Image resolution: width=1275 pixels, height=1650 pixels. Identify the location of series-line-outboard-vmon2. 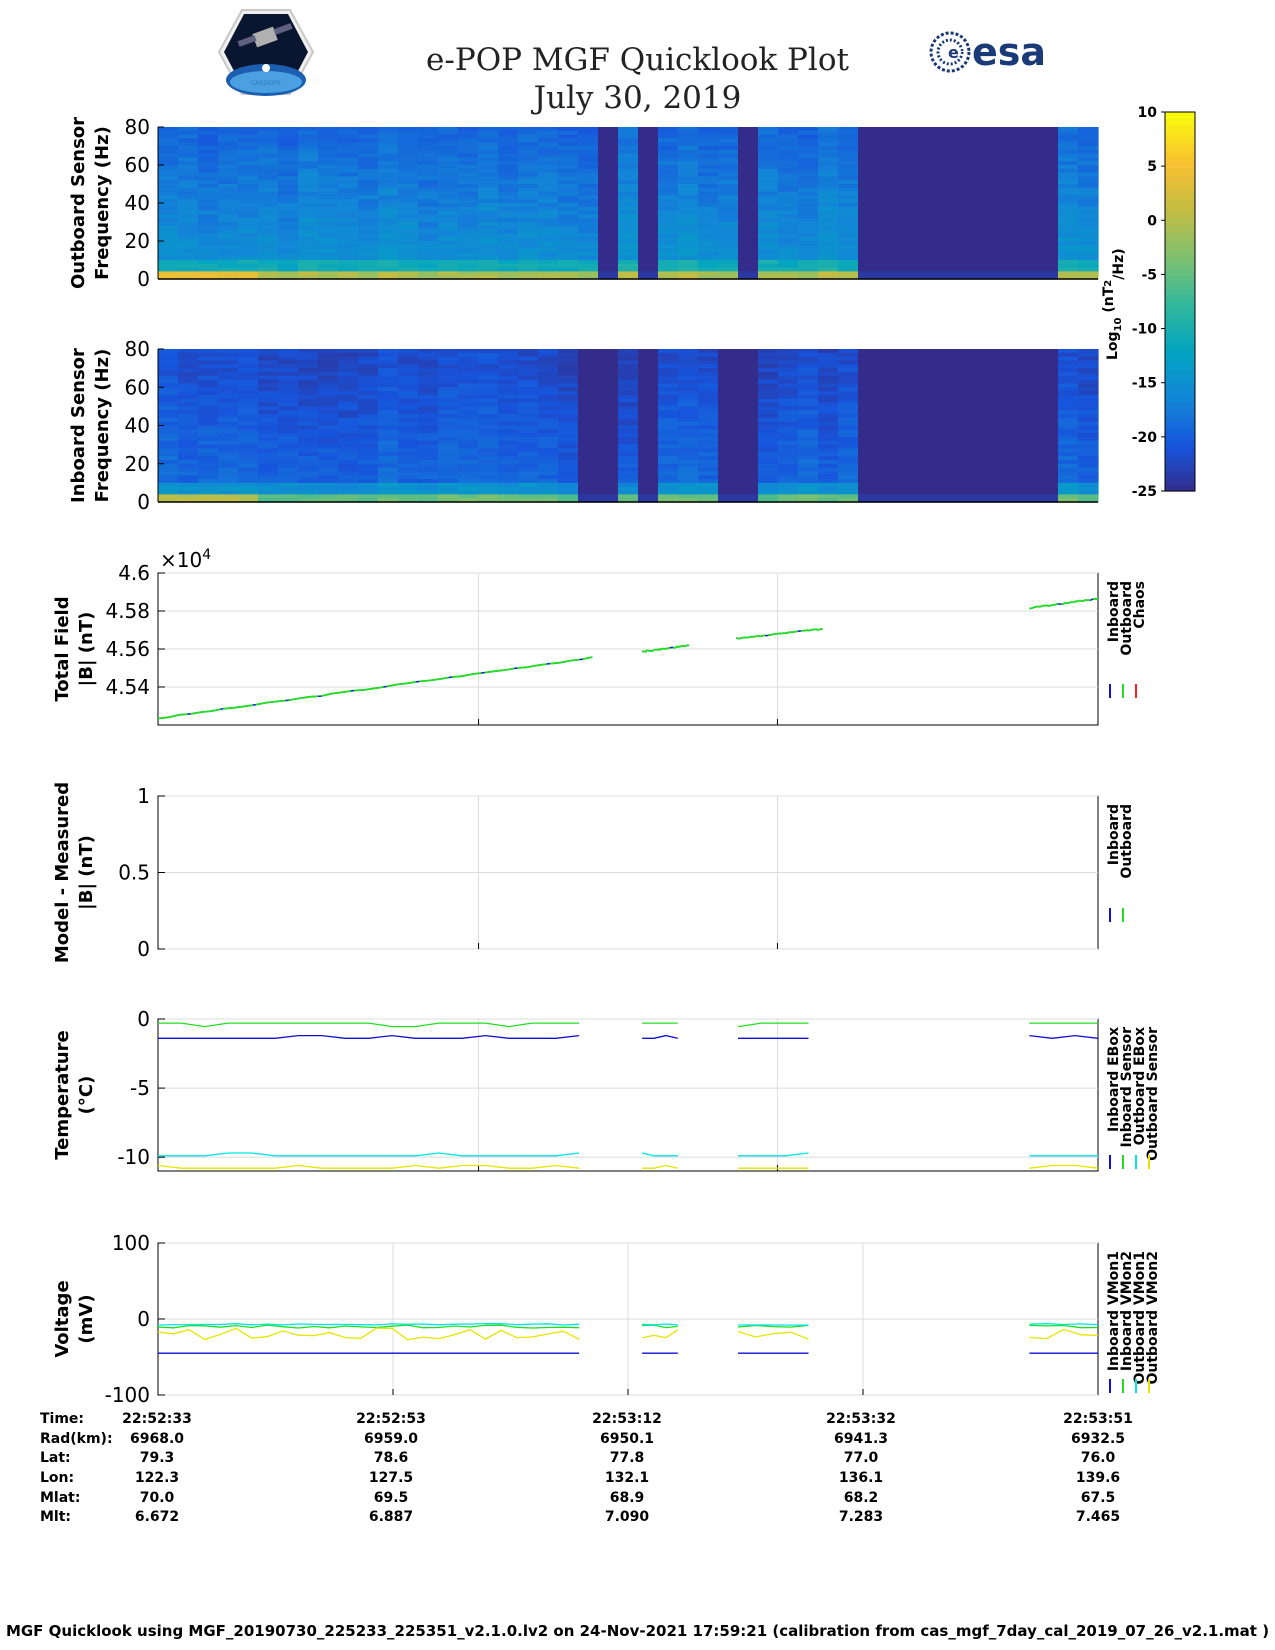
(773, 1335).